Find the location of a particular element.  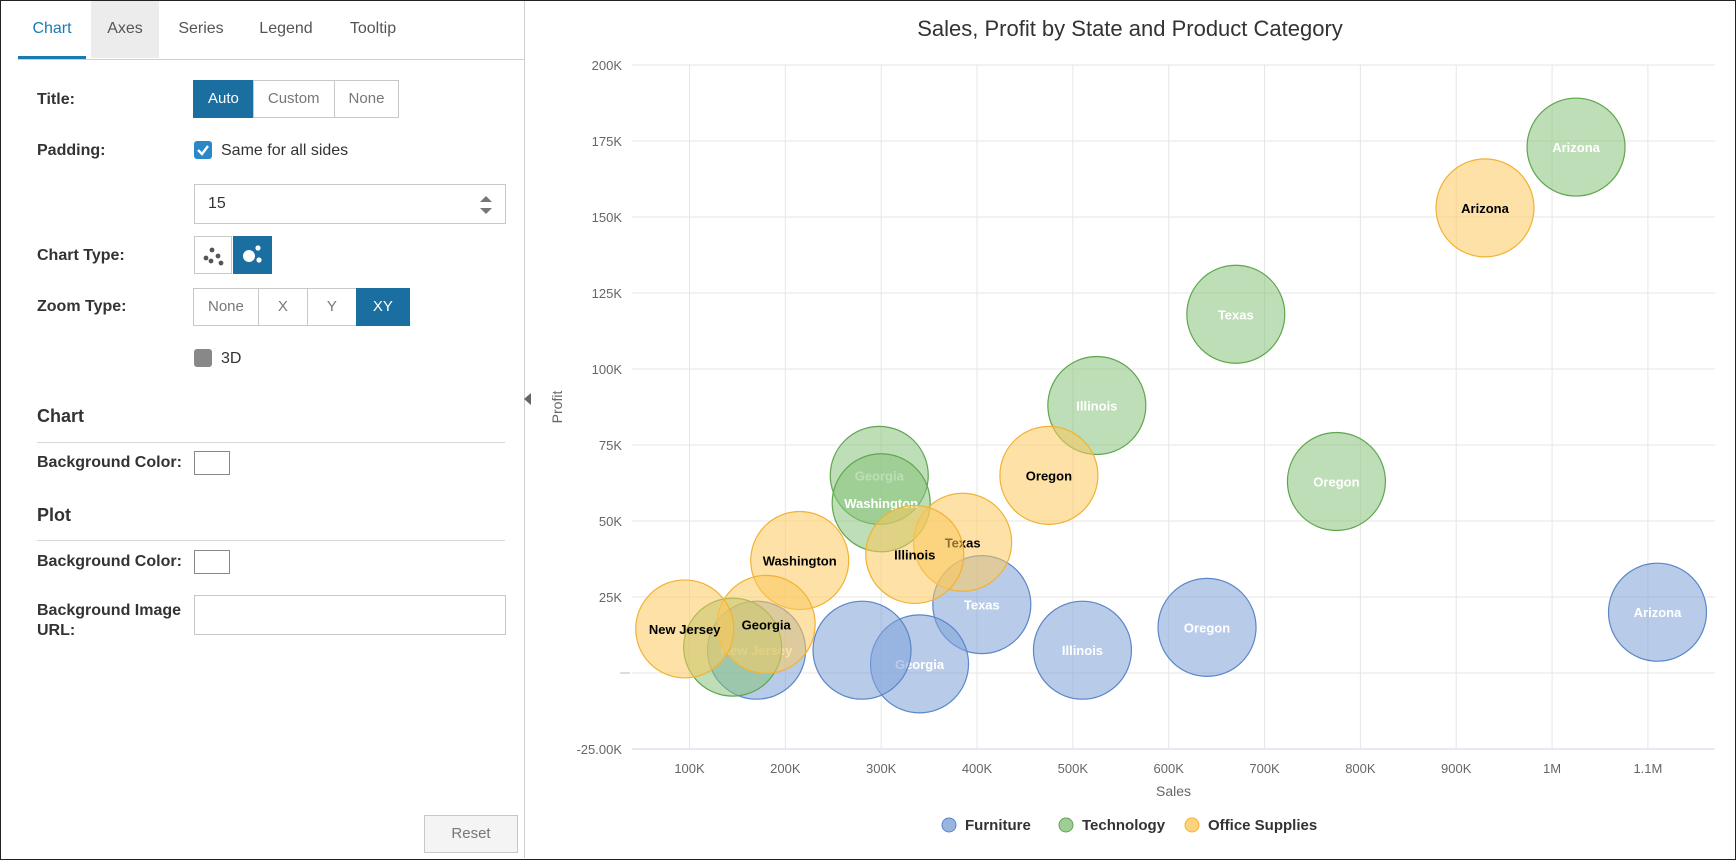

scatter-type-button is located at coordinates (213, 255).